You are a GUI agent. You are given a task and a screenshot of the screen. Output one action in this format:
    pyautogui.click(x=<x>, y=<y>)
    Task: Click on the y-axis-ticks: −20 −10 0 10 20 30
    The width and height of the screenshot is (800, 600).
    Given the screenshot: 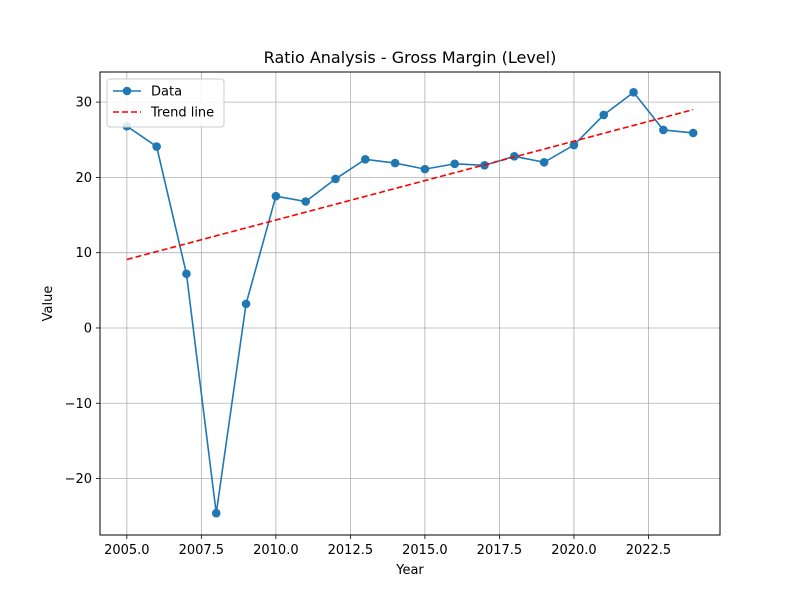 What is the action you would take?
    pyautogui.click(x=82, y=291)
    